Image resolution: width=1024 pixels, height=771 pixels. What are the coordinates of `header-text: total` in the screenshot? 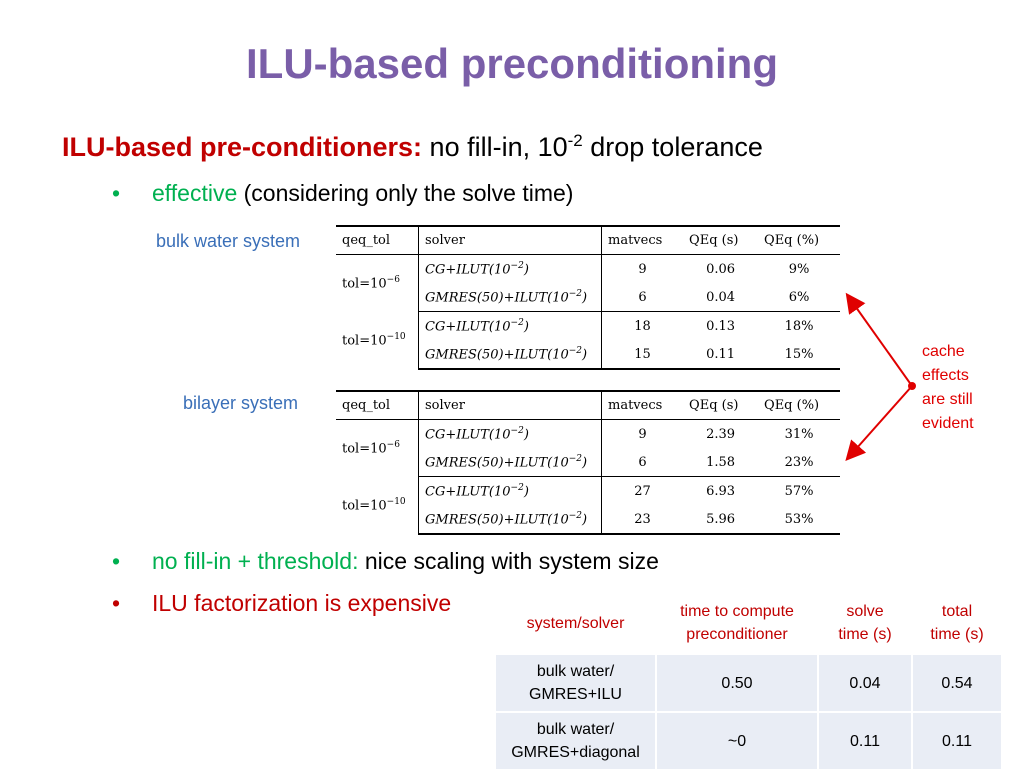 It's located at (957, 611).